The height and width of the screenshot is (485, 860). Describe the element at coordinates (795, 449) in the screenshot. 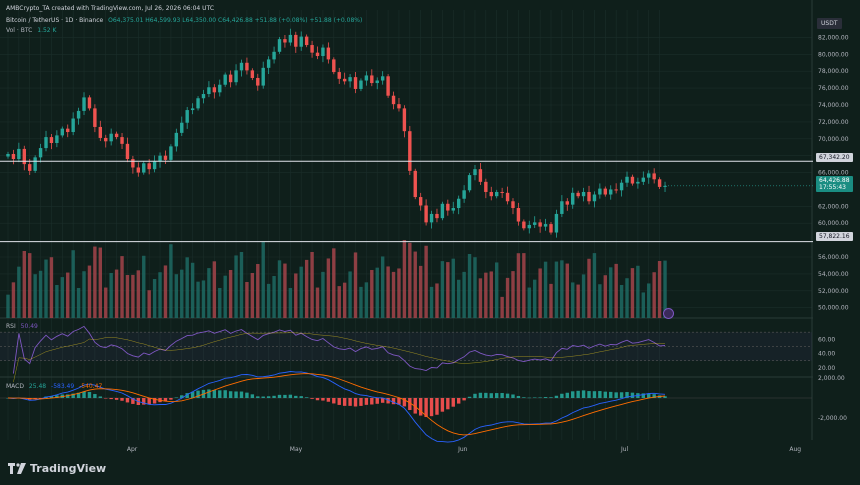

I see `date-tick-label: Aug` at that location.